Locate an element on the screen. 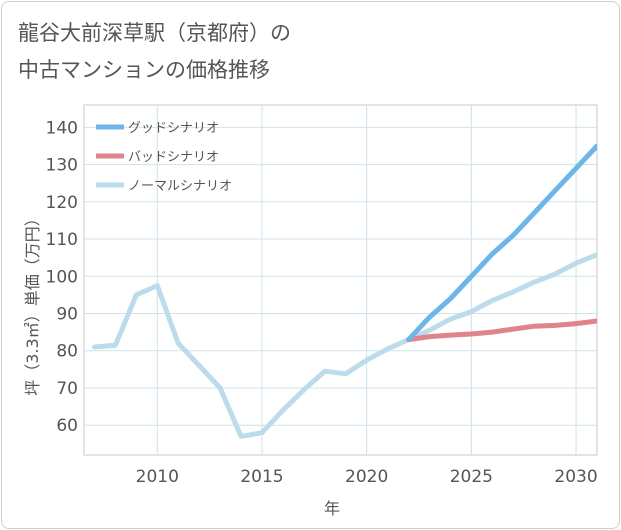 This screenshot has height=530, width=621. x-tick-label: 2010 is located at coordinates (157, 477).